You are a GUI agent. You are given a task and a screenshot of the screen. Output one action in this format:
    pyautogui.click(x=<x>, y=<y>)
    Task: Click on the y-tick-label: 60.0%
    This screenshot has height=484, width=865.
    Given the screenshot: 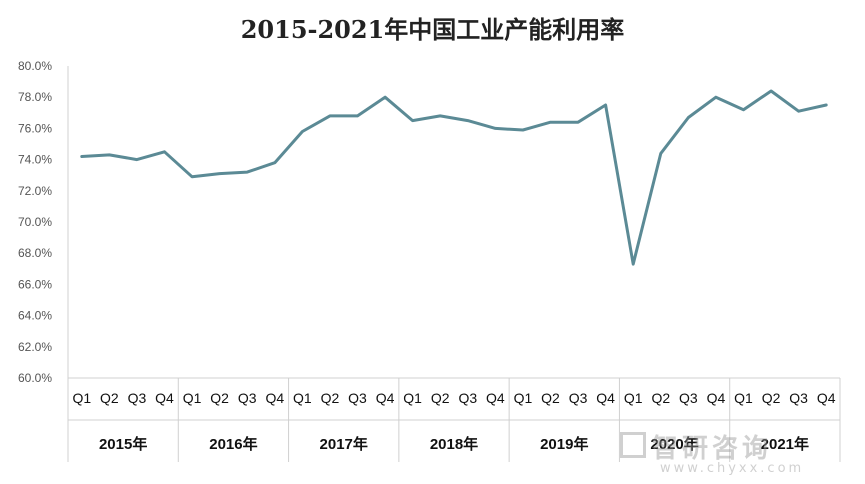 What is the action you would take?
    pyautogui.click(x=35, y=378)
    